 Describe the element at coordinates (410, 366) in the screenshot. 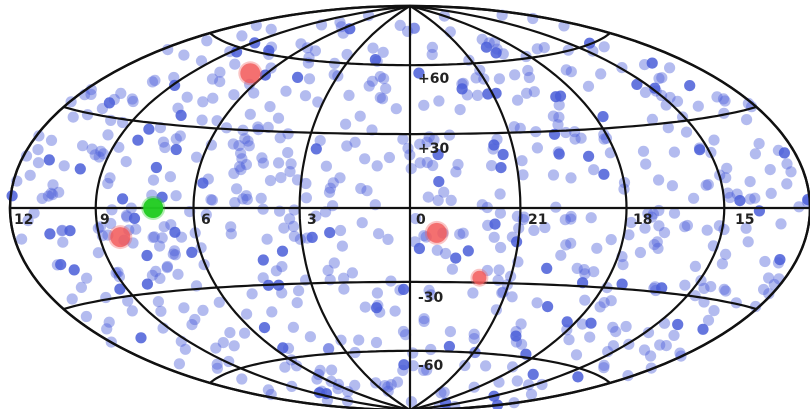

I see `parallel-line` at that location.